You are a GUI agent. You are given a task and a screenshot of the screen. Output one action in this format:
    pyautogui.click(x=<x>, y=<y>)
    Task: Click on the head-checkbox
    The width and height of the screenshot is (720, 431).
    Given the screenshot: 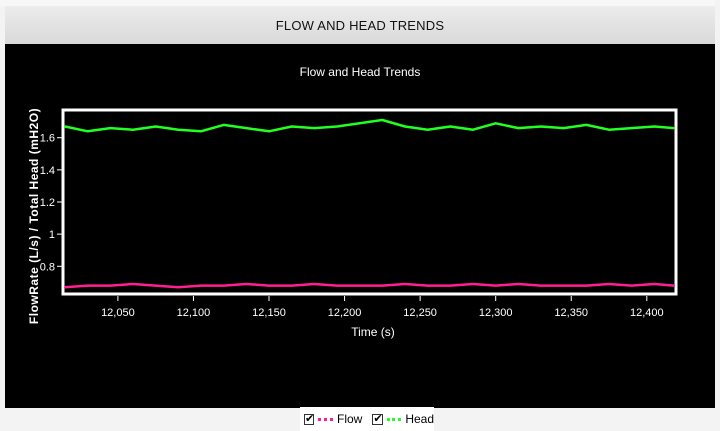 What is the action you would take?
    pyautogui.click(x=377, y=418)
    